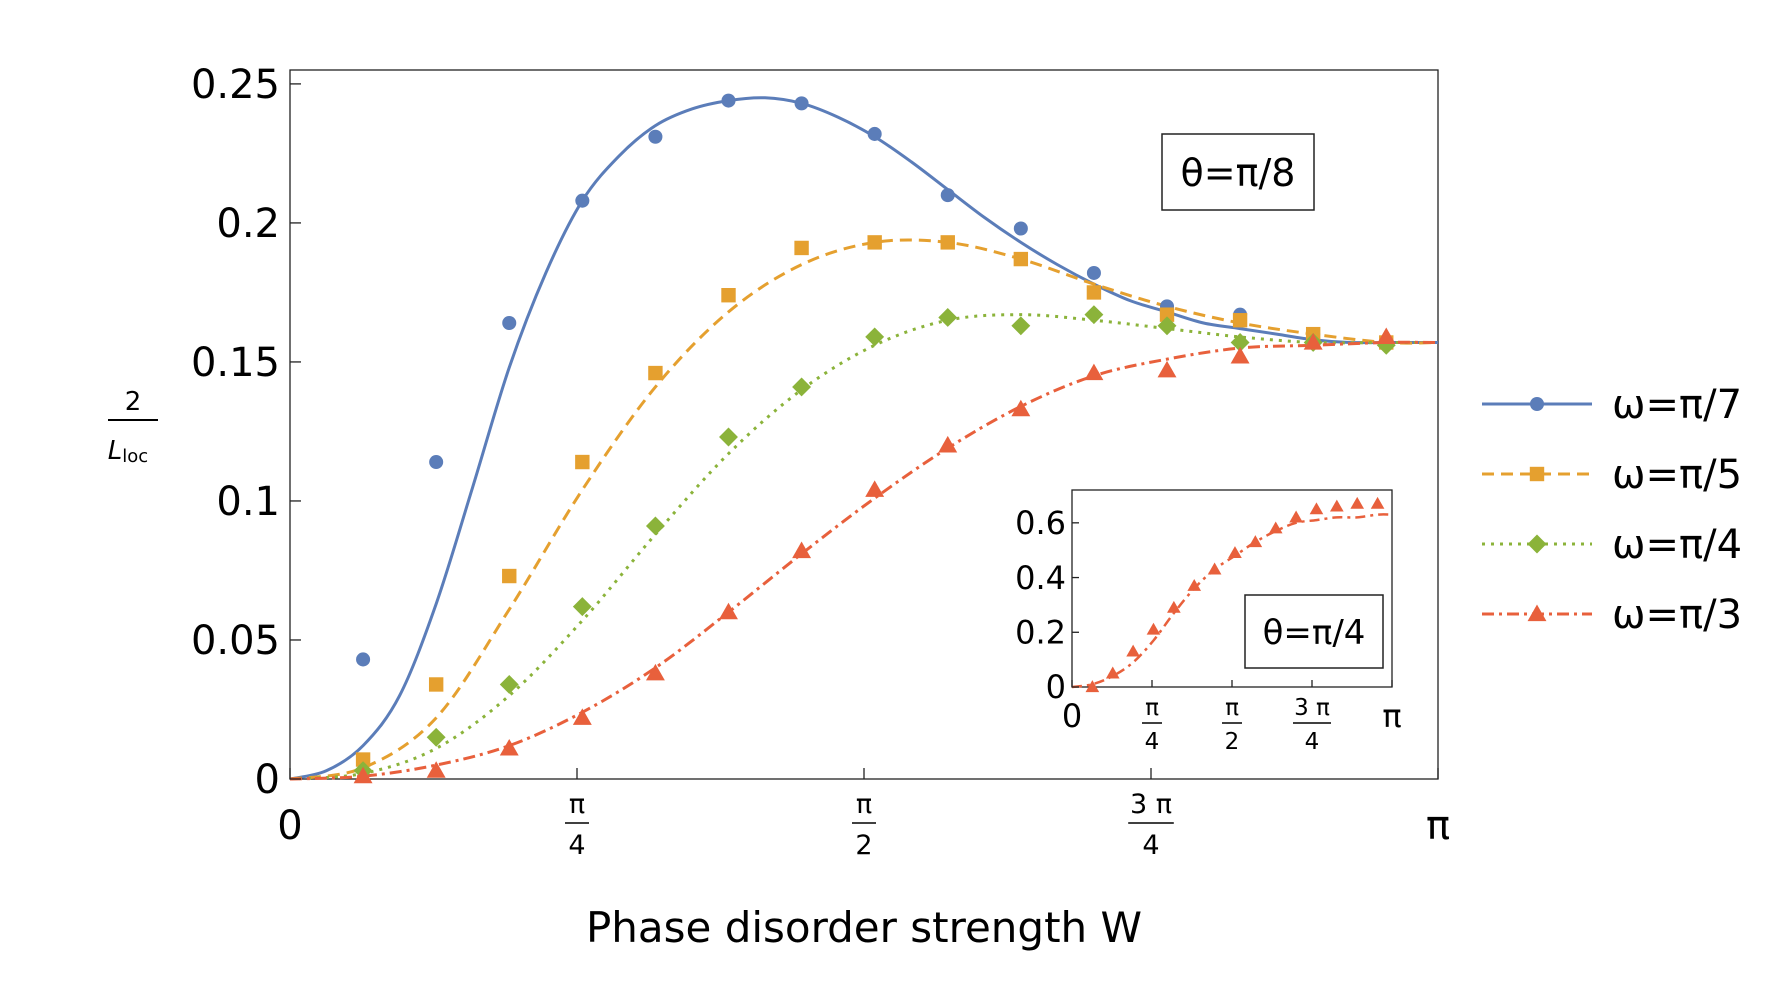 This screenshot has width=1792, height=997. What do you see at coordinates (1072, 716) in the screenshot?
I see `inset-x-tick-label: 0` at bounding box center [1072, 716].